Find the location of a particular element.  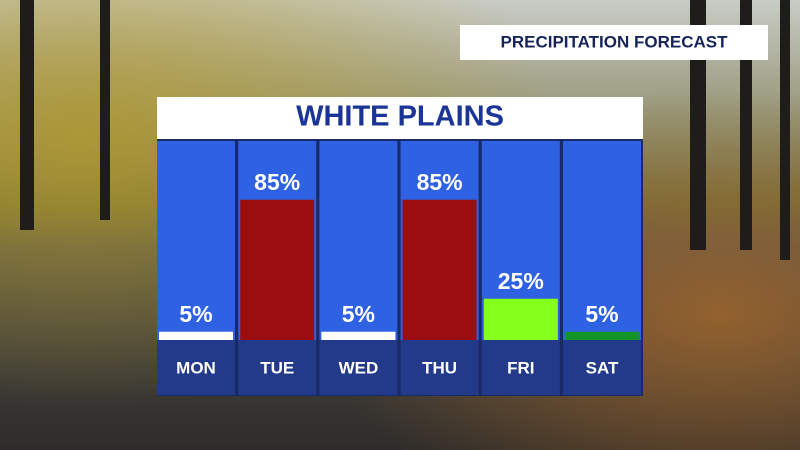

x-tick-label: THU is located at coordinates (439, 367).